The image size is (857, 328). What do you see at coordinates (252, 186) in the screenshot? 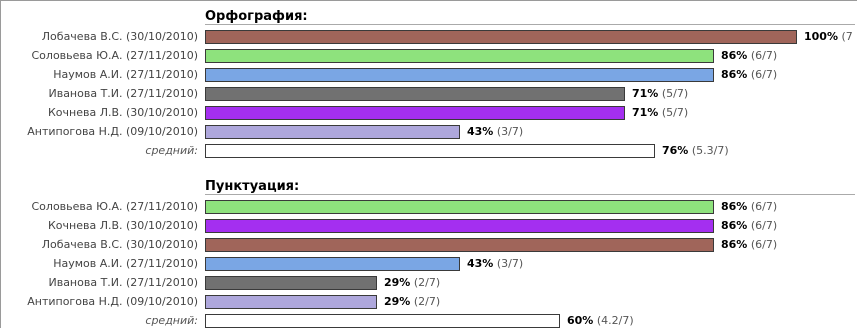
I see `chart-title: Пунктуация:` at bounding box center [252, 186].